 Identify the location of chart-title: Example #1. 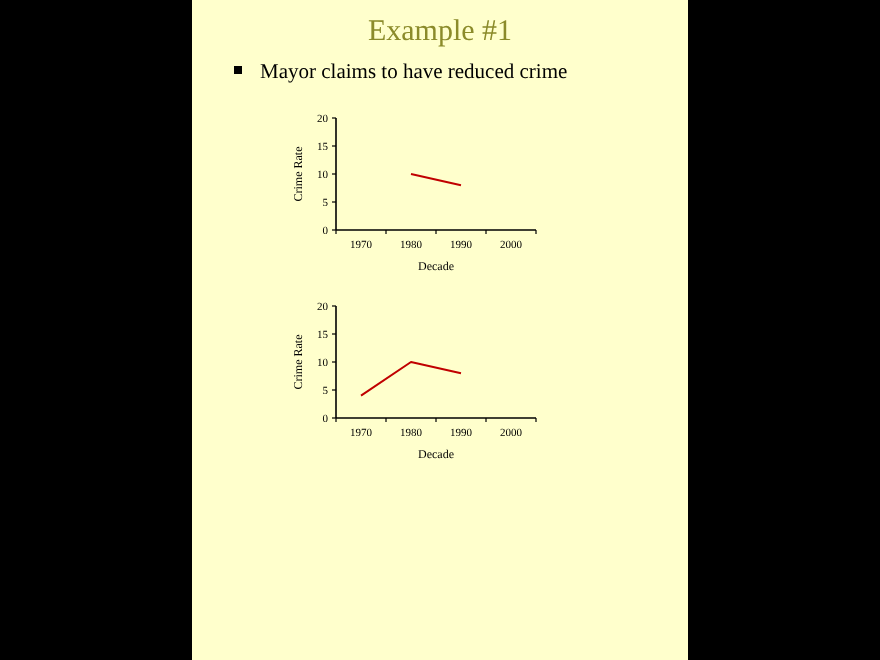
(440, 32).